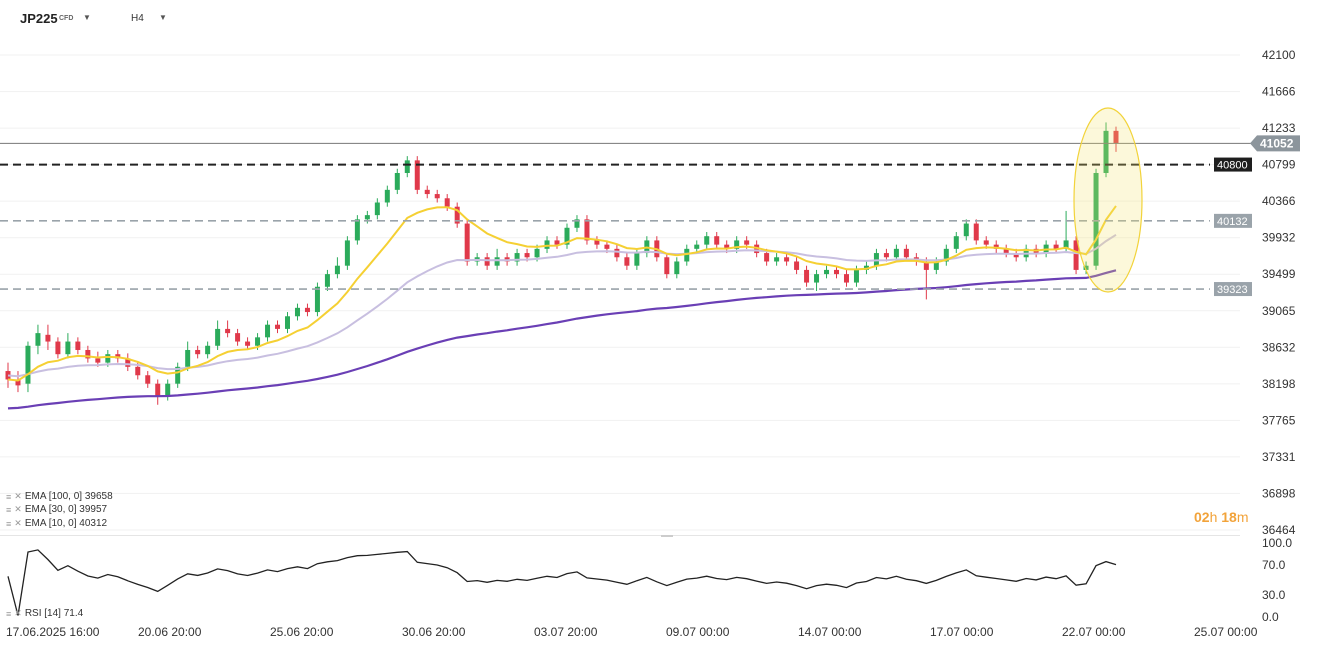  I want to click on price-tick-label: 36464, so click(1279, 530).